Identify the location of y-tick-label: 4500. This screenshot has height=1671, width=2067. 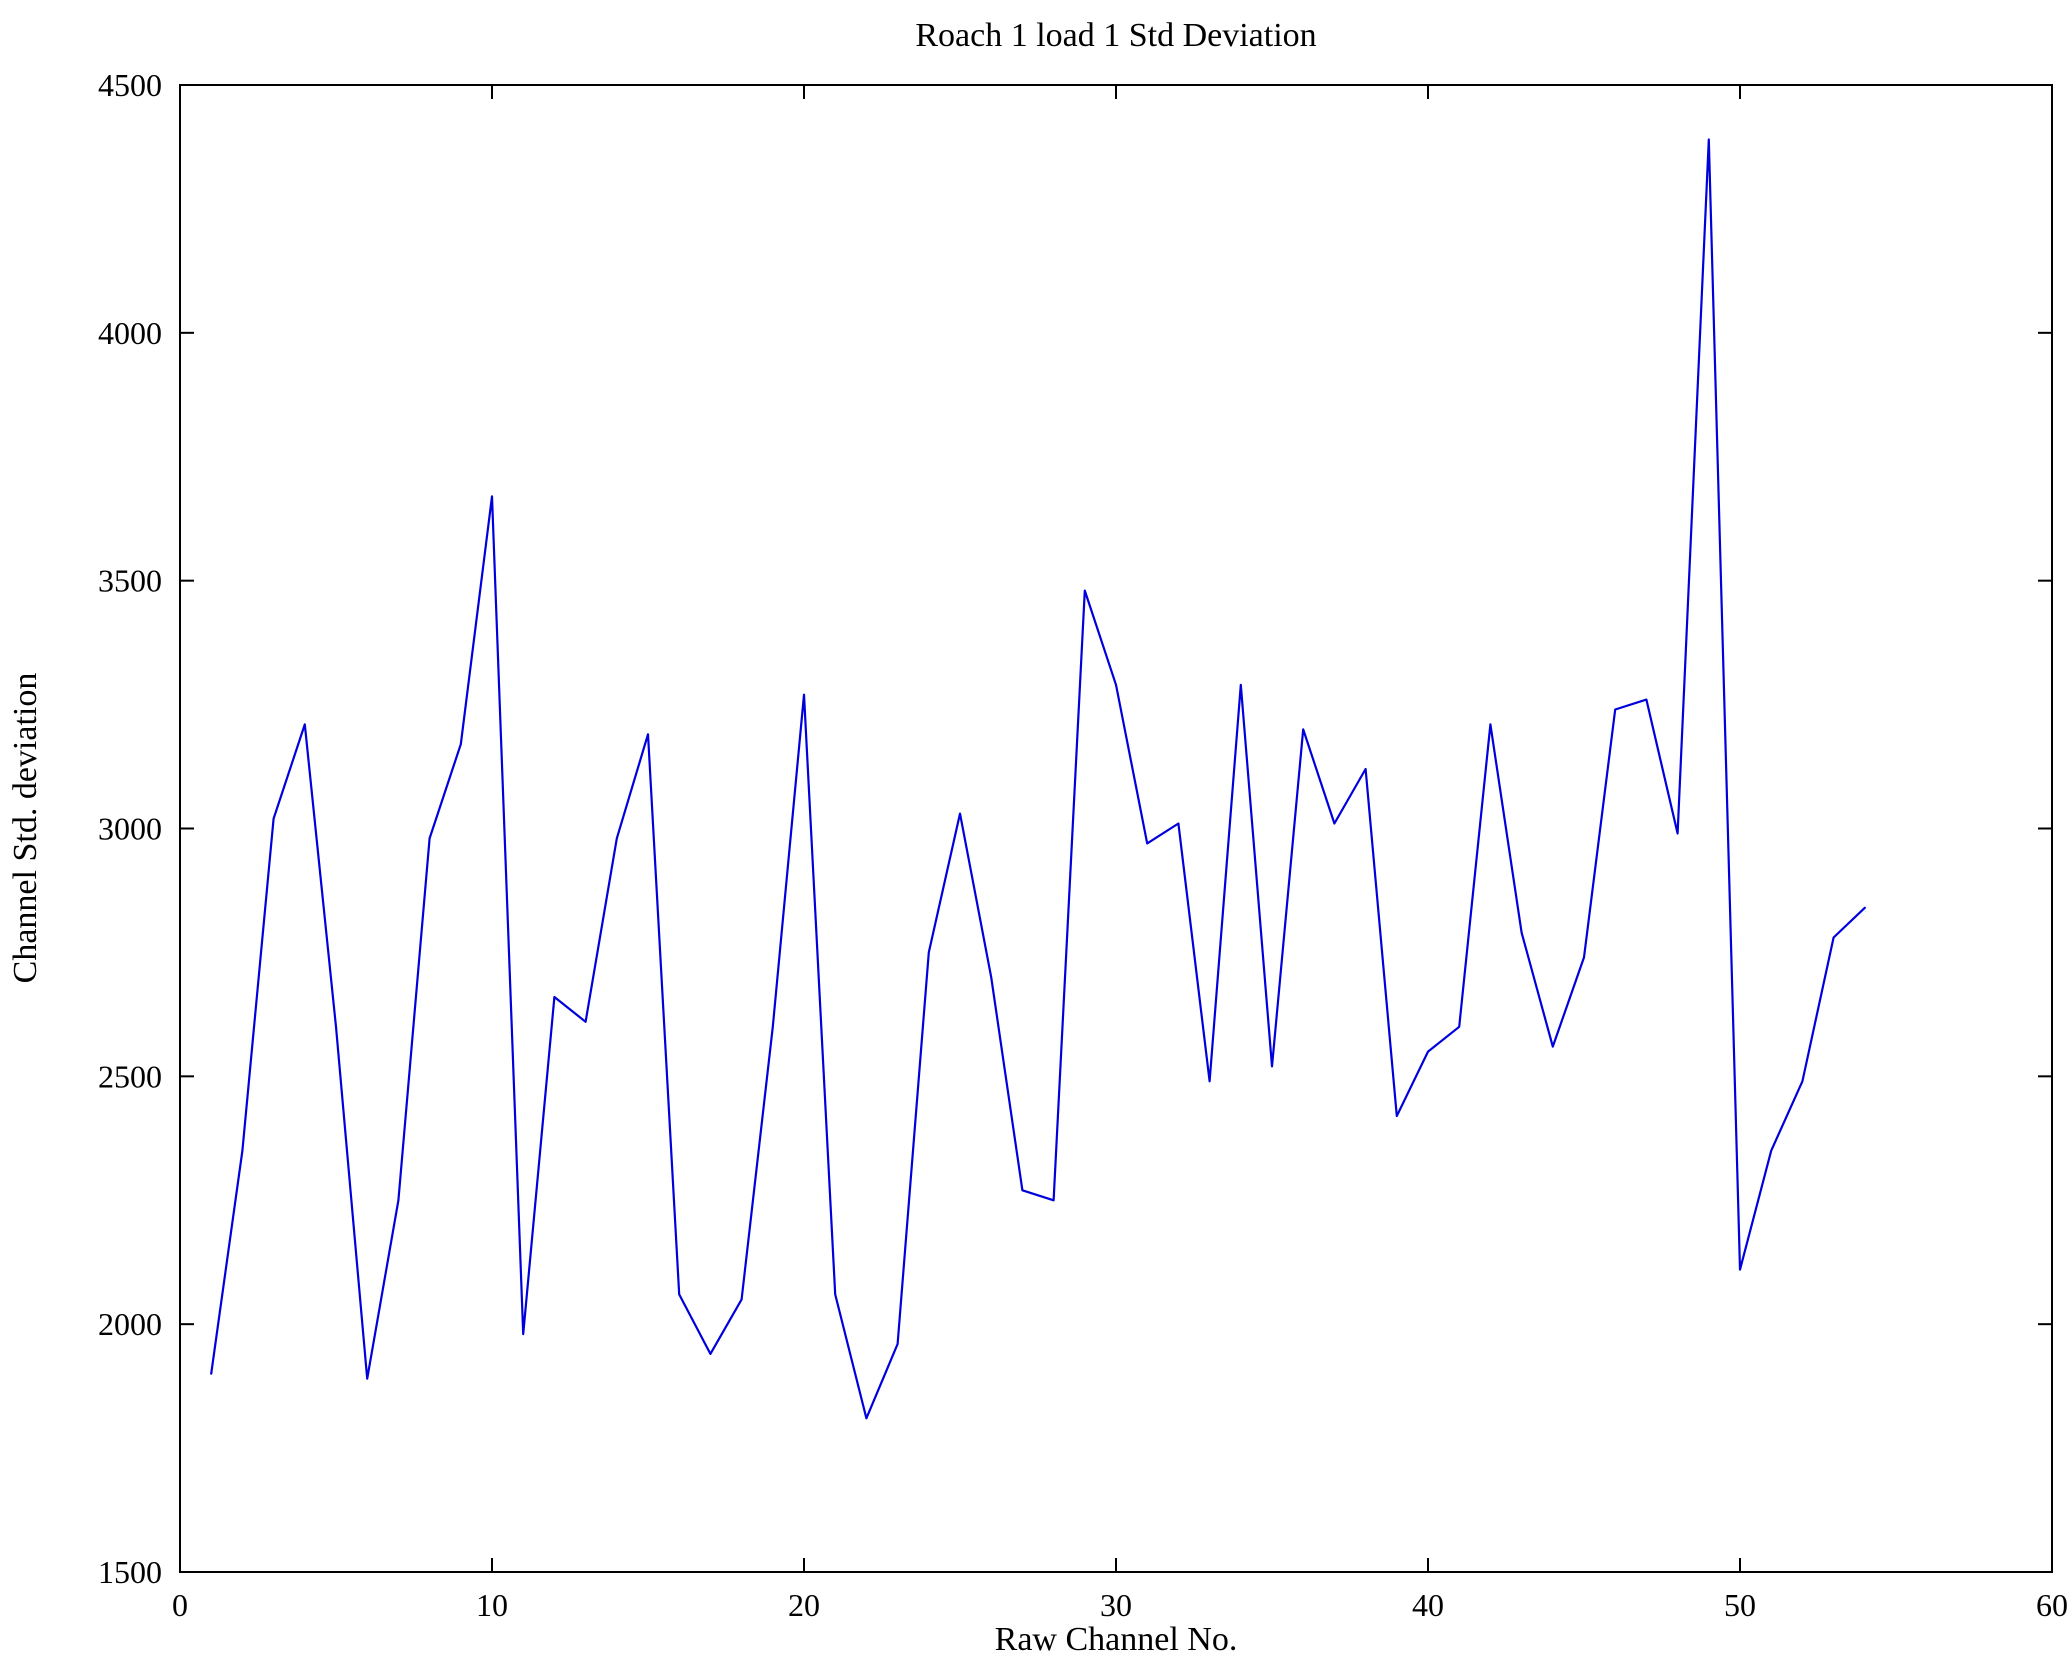
(130, 85).